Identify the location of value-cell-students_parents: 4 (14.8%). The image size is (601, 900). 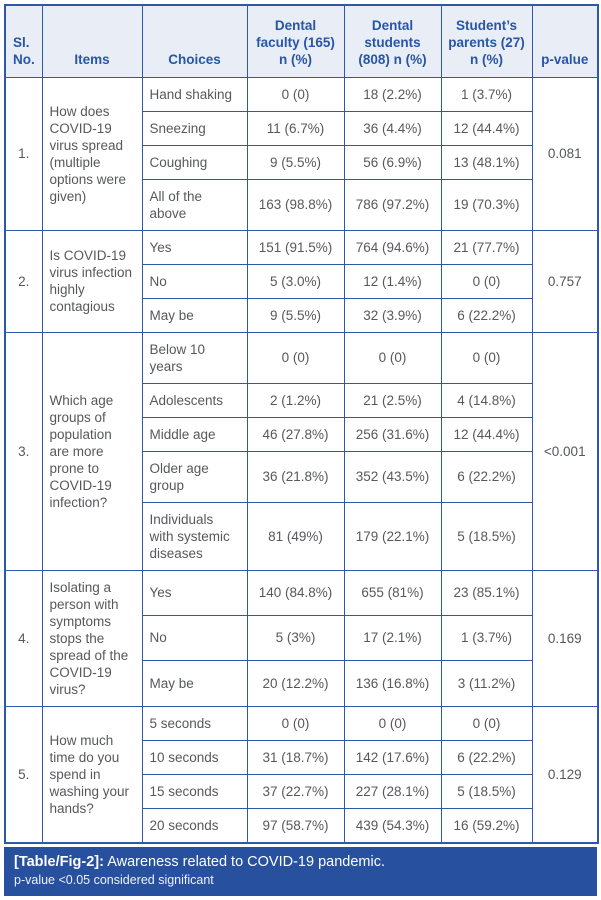
(486, 400).